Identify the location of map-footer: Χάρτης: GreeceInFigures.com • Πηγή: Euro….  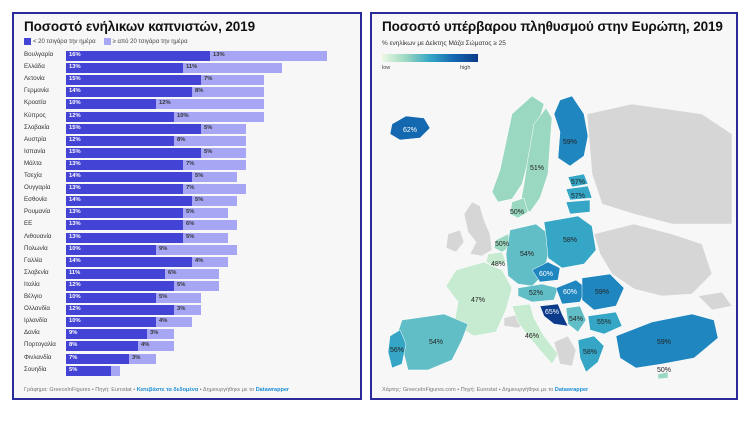
(485, 390).